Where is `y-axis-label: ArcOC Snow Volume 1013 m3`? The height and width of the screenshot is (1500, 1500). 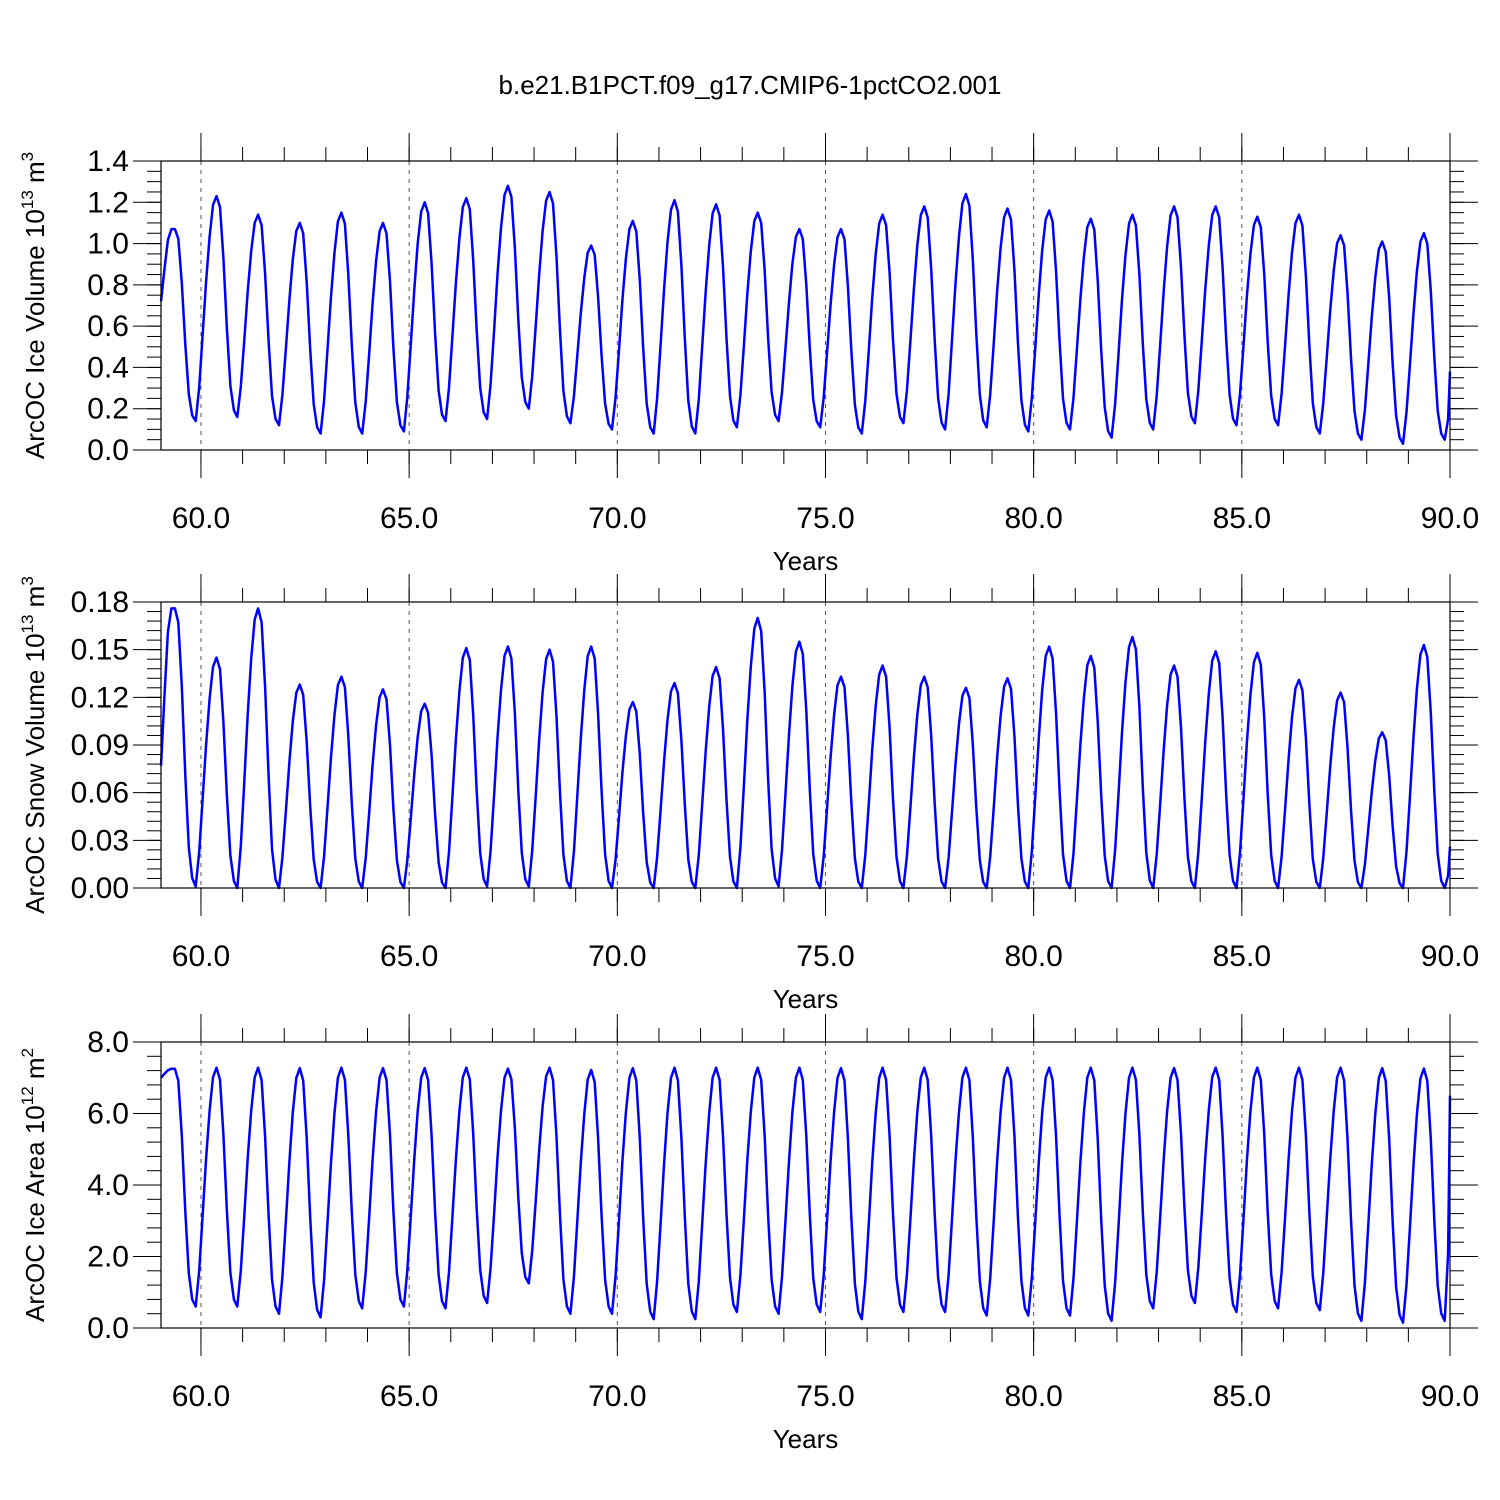 y-axis-label: ArcOC Snow Volume 1013 m3 is located at coordinates (34, 745).